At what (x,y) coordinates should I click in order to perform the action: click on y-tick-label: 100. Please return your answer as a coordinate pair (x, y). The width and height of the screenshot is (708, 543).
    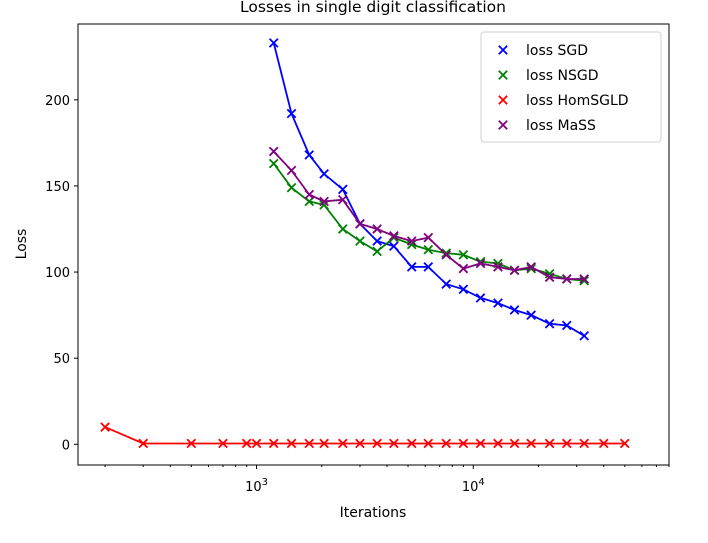
    Looking at the image, I should click on (57, 273).